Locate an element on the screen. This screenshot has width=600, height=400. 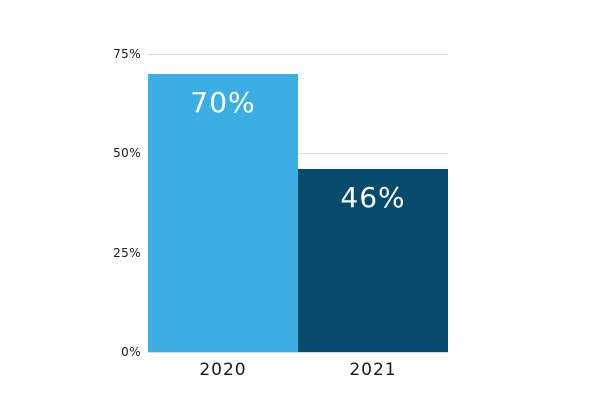
bar-2020-value-label: 70% is located at coordinates (223, 102).